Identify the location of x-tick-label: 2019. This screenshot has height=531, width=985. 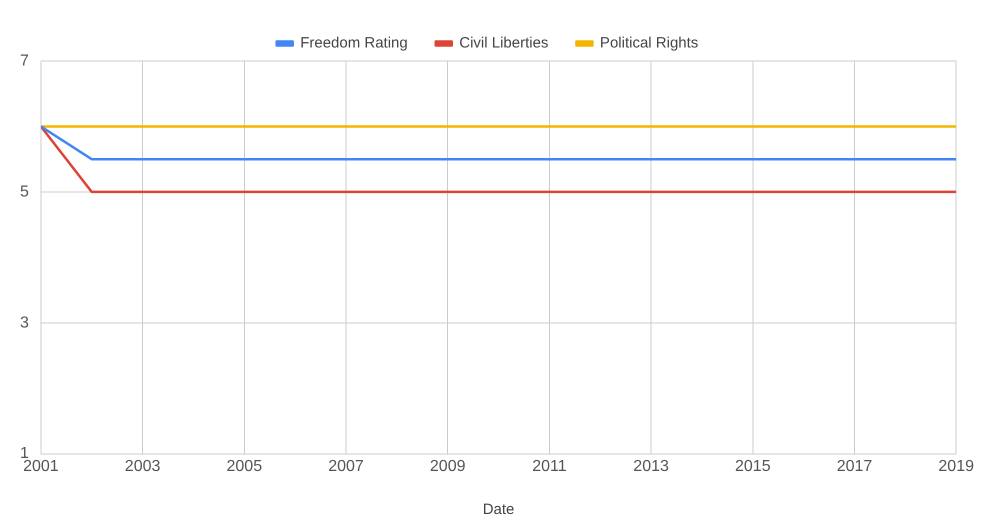
(956, 466).